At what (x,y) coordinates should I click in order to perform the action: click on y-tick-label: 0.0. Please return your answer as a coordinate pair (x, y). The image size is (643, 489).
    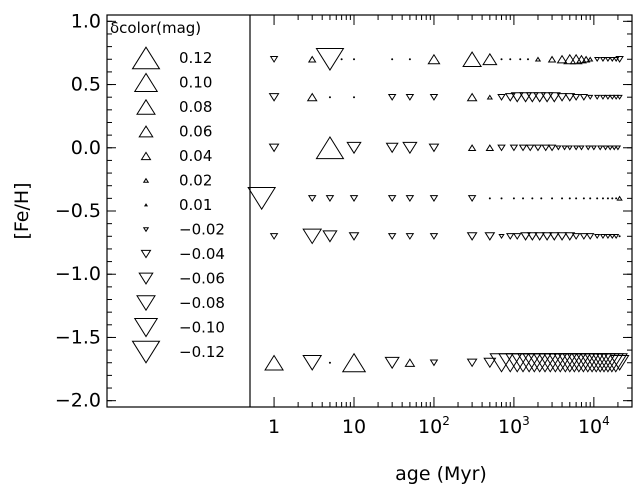
    Looking at the image, I should click on (86, 148).